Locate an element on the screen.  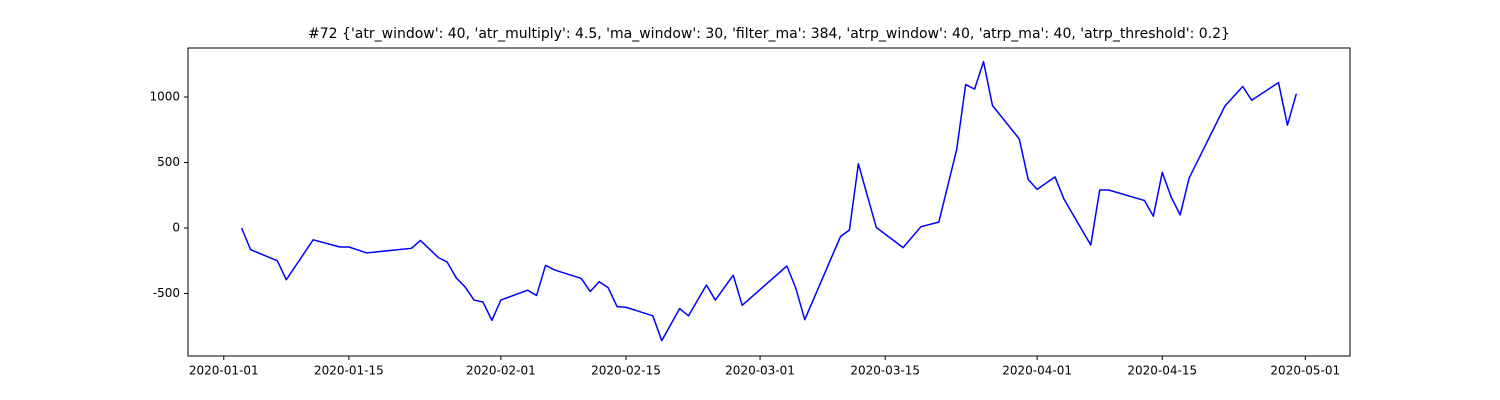
x-tick-label: 2020-03-15 is located at coordinates (885, 371).